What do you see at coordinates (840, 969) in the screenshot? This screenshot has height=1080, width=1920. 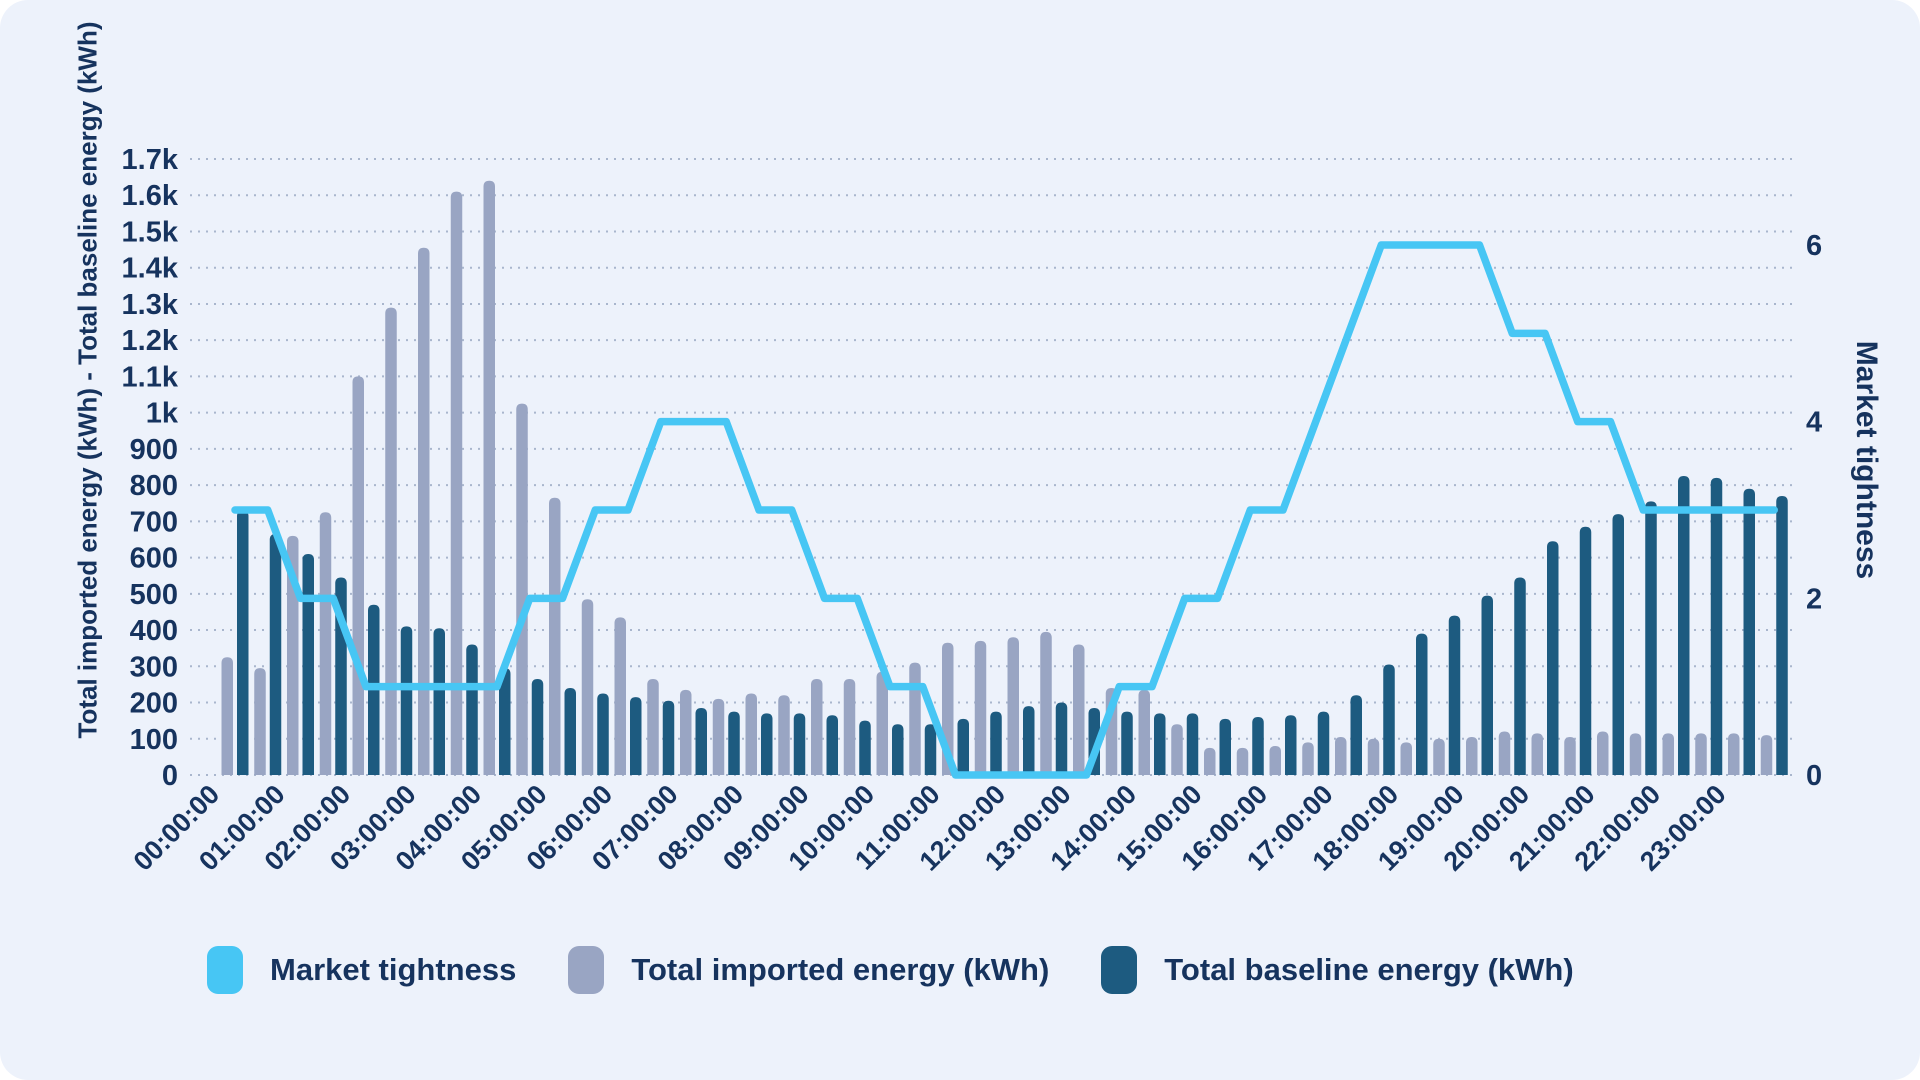 I see `legend-label-imported-energy: Total imported energy (kWh)` at bounding box center [840, 969].